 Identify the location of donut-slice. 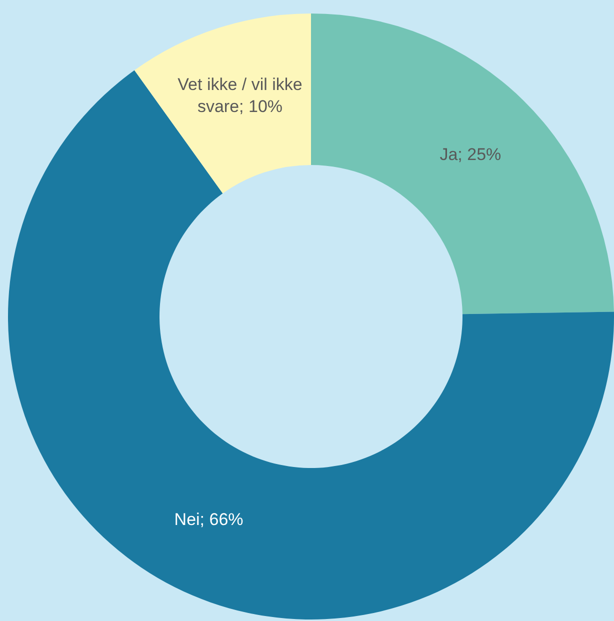
(222, 104).